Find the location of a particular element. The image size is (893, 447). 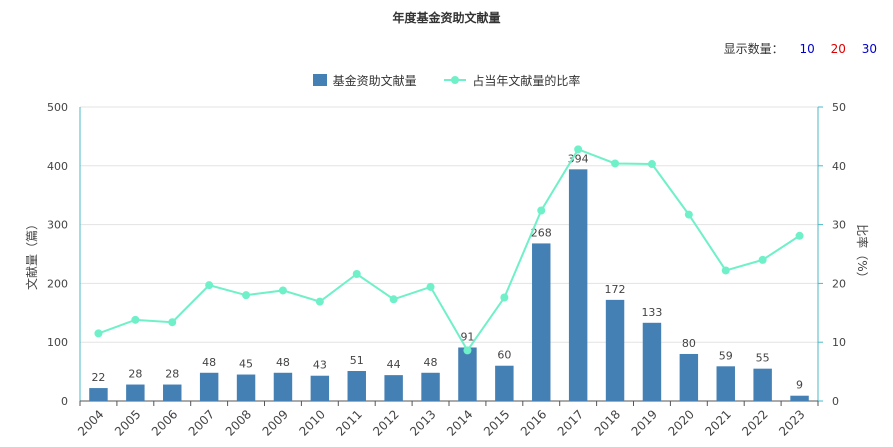

bar-value-label: 394 is located at coordinates (578, 158).